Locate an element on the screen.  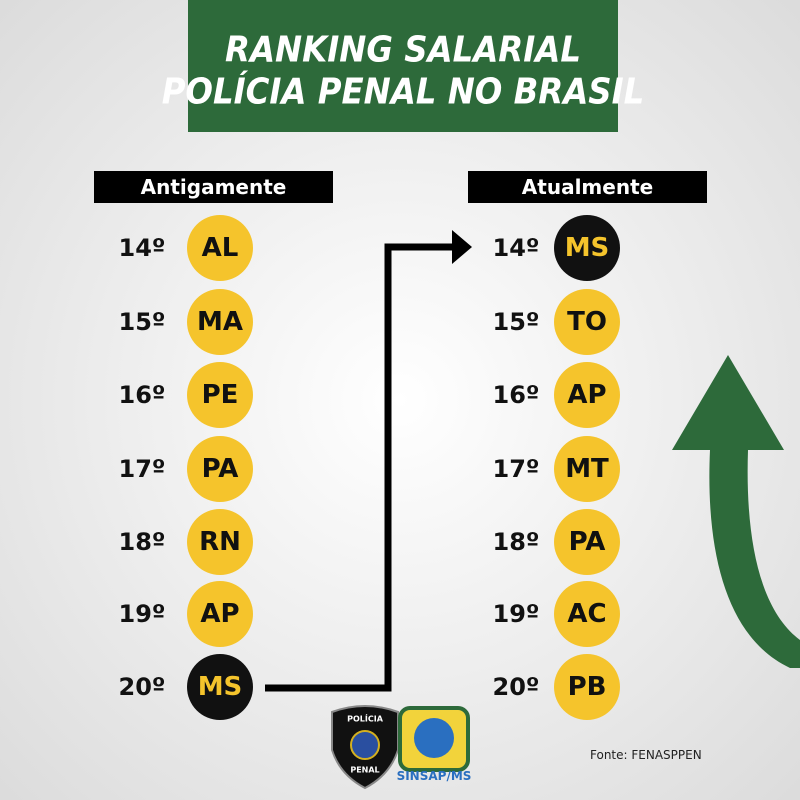
state: PE is located at coordinates (220, 395).